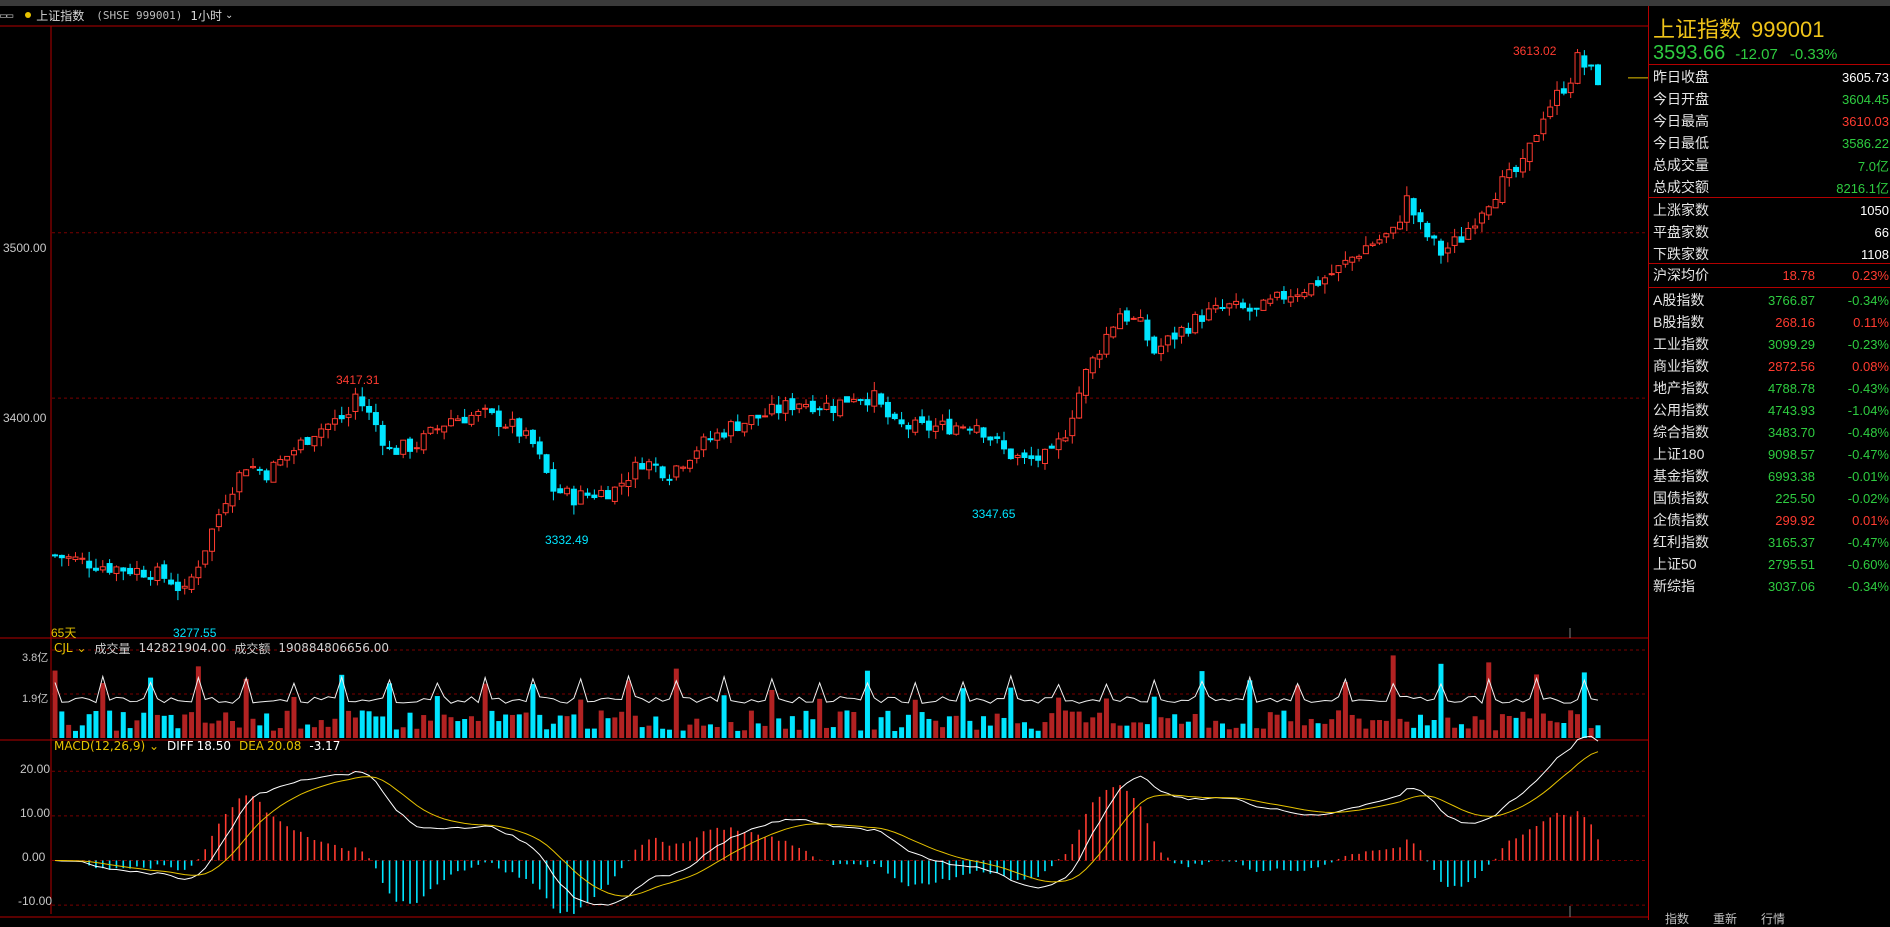 Image resolution: width=1890 pixels, height=927 pixels. I want to click on index-row: 地产指数 4788.78 -0.43%, so click(1771, 388).